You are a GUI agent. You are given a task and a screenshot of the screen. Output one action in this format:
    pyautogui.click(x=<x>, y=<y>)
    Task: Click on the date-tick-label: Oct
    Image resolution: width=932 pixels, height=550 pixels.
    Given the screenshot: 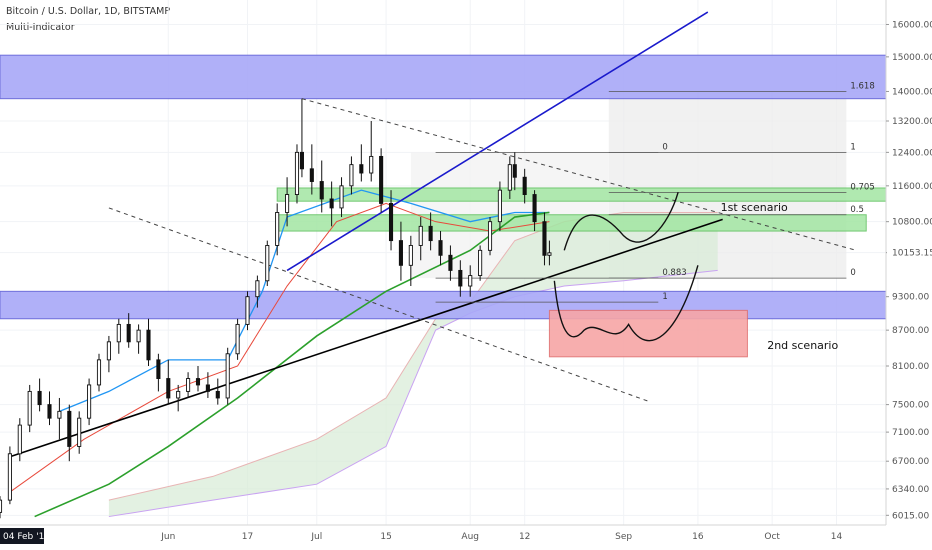 What is the action you would take?
    pyautogui.click(x=772, y=537)
    